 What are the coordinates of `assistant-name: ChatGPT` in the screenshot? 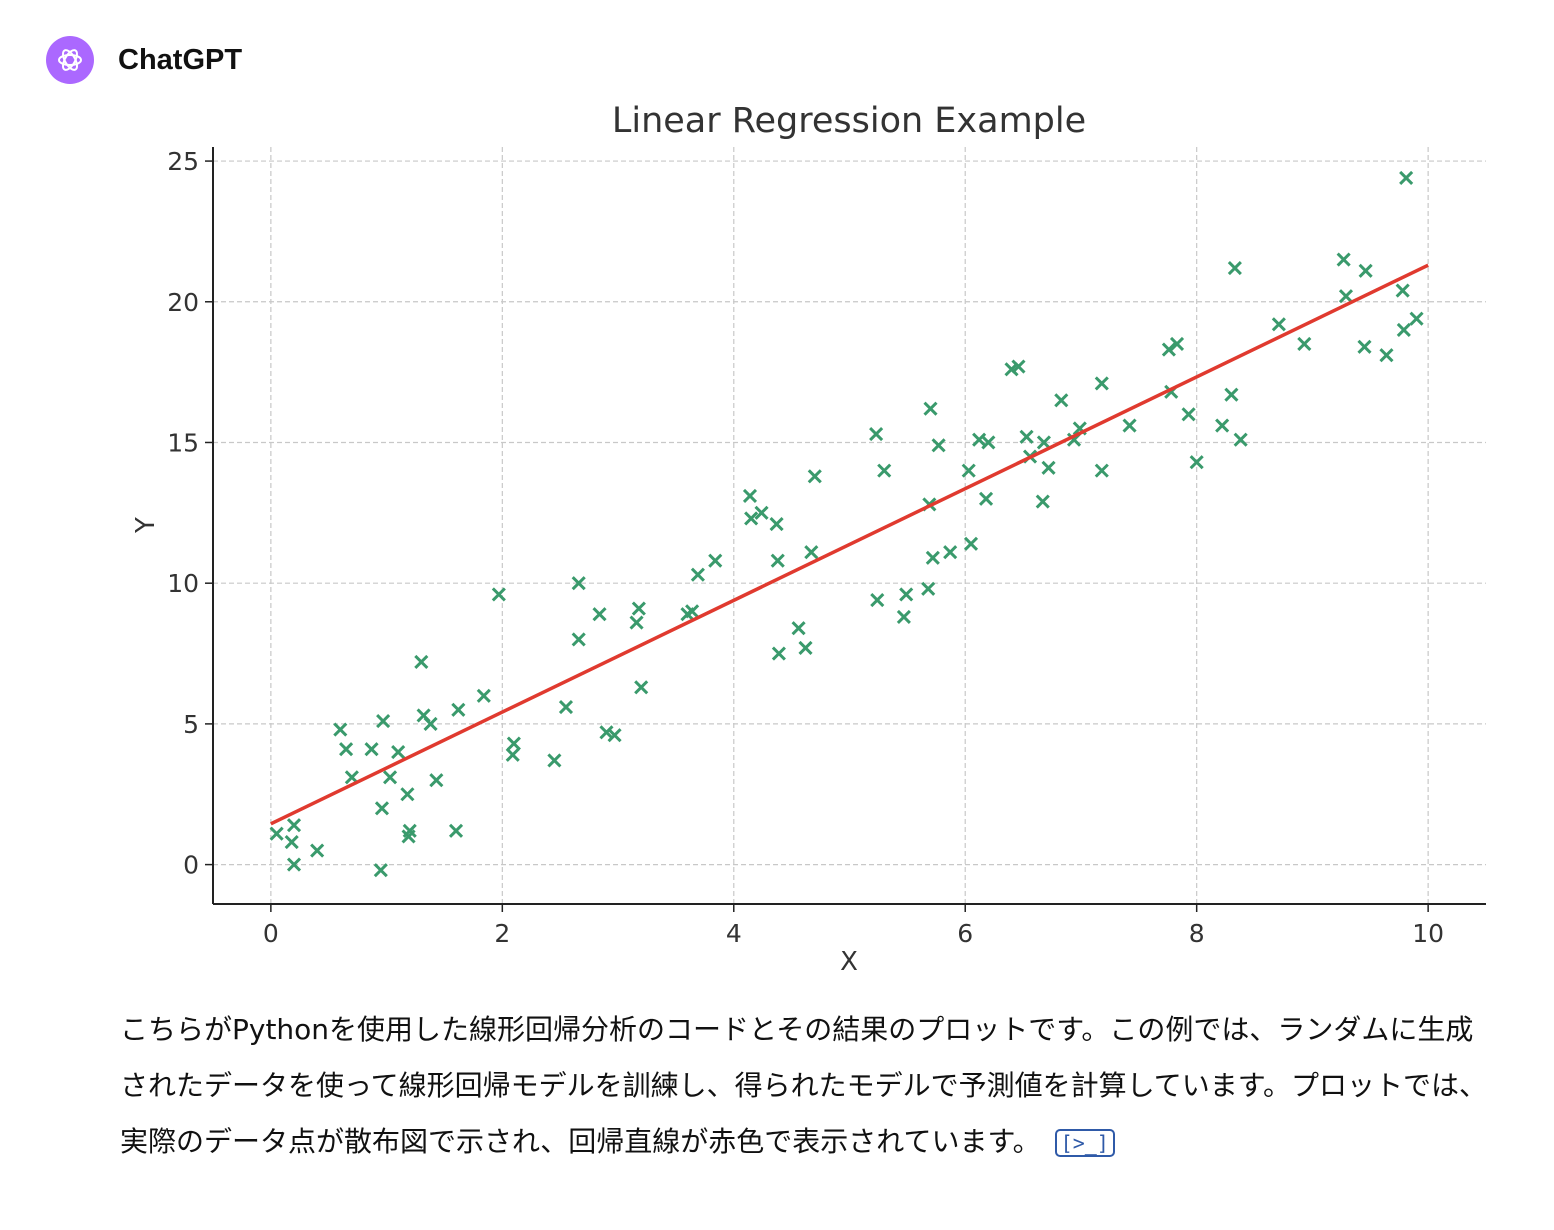 It's located at (180, 59).